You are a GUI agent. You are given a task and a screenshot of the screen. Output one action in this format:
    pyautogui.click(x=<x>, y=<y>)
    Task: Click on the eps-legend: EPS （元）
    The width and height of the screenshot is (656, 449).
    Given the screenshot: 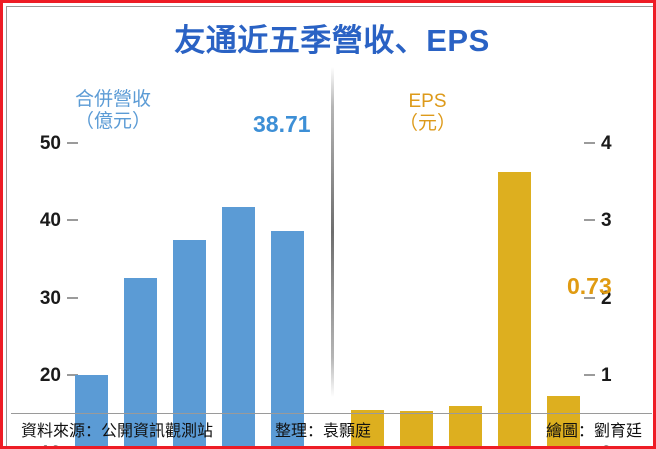 What is the action you would take?
    pyautogui.click(x=427, y=113)
    